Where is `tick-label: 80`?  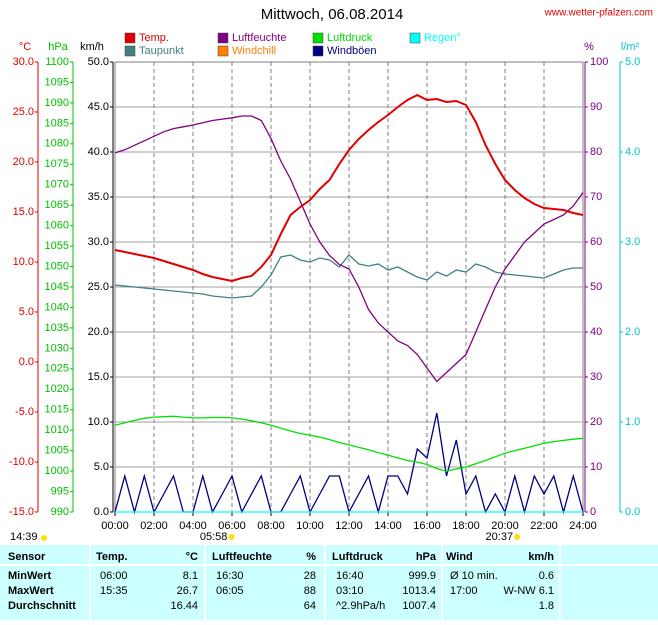 tick-label: 80 is located at coordinates (596, 152).